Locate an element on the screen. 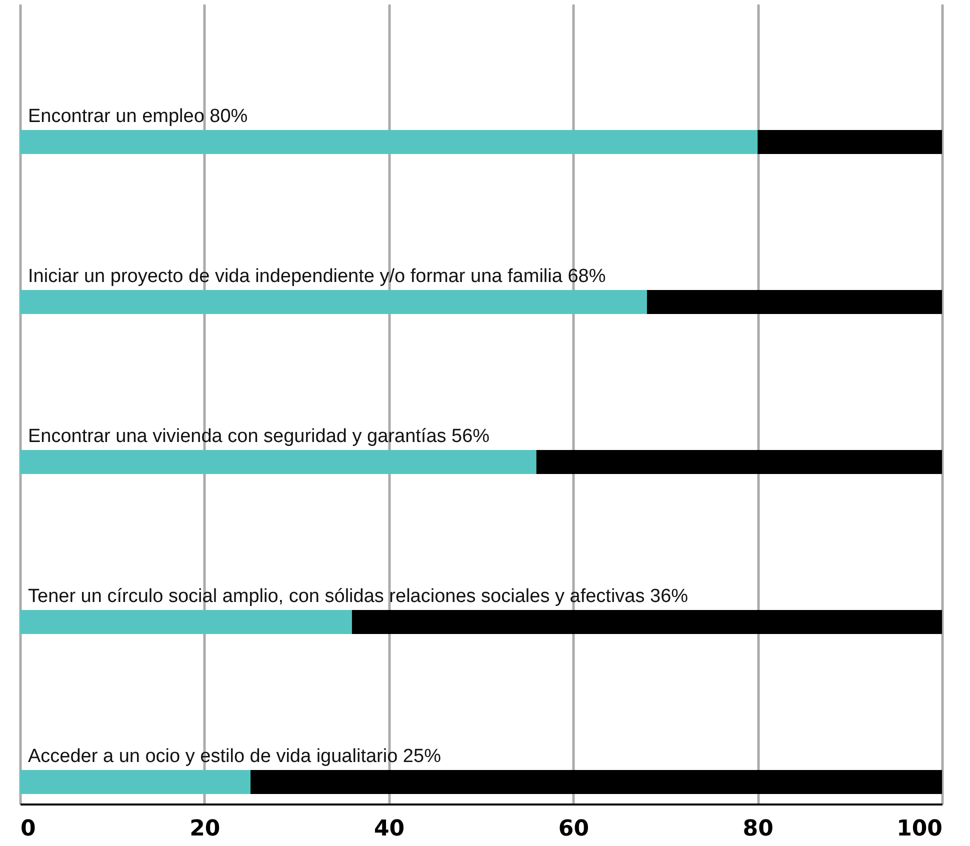 The image size is (970, 846). x-tick-label: 100 is located at coordinates (919, 829).